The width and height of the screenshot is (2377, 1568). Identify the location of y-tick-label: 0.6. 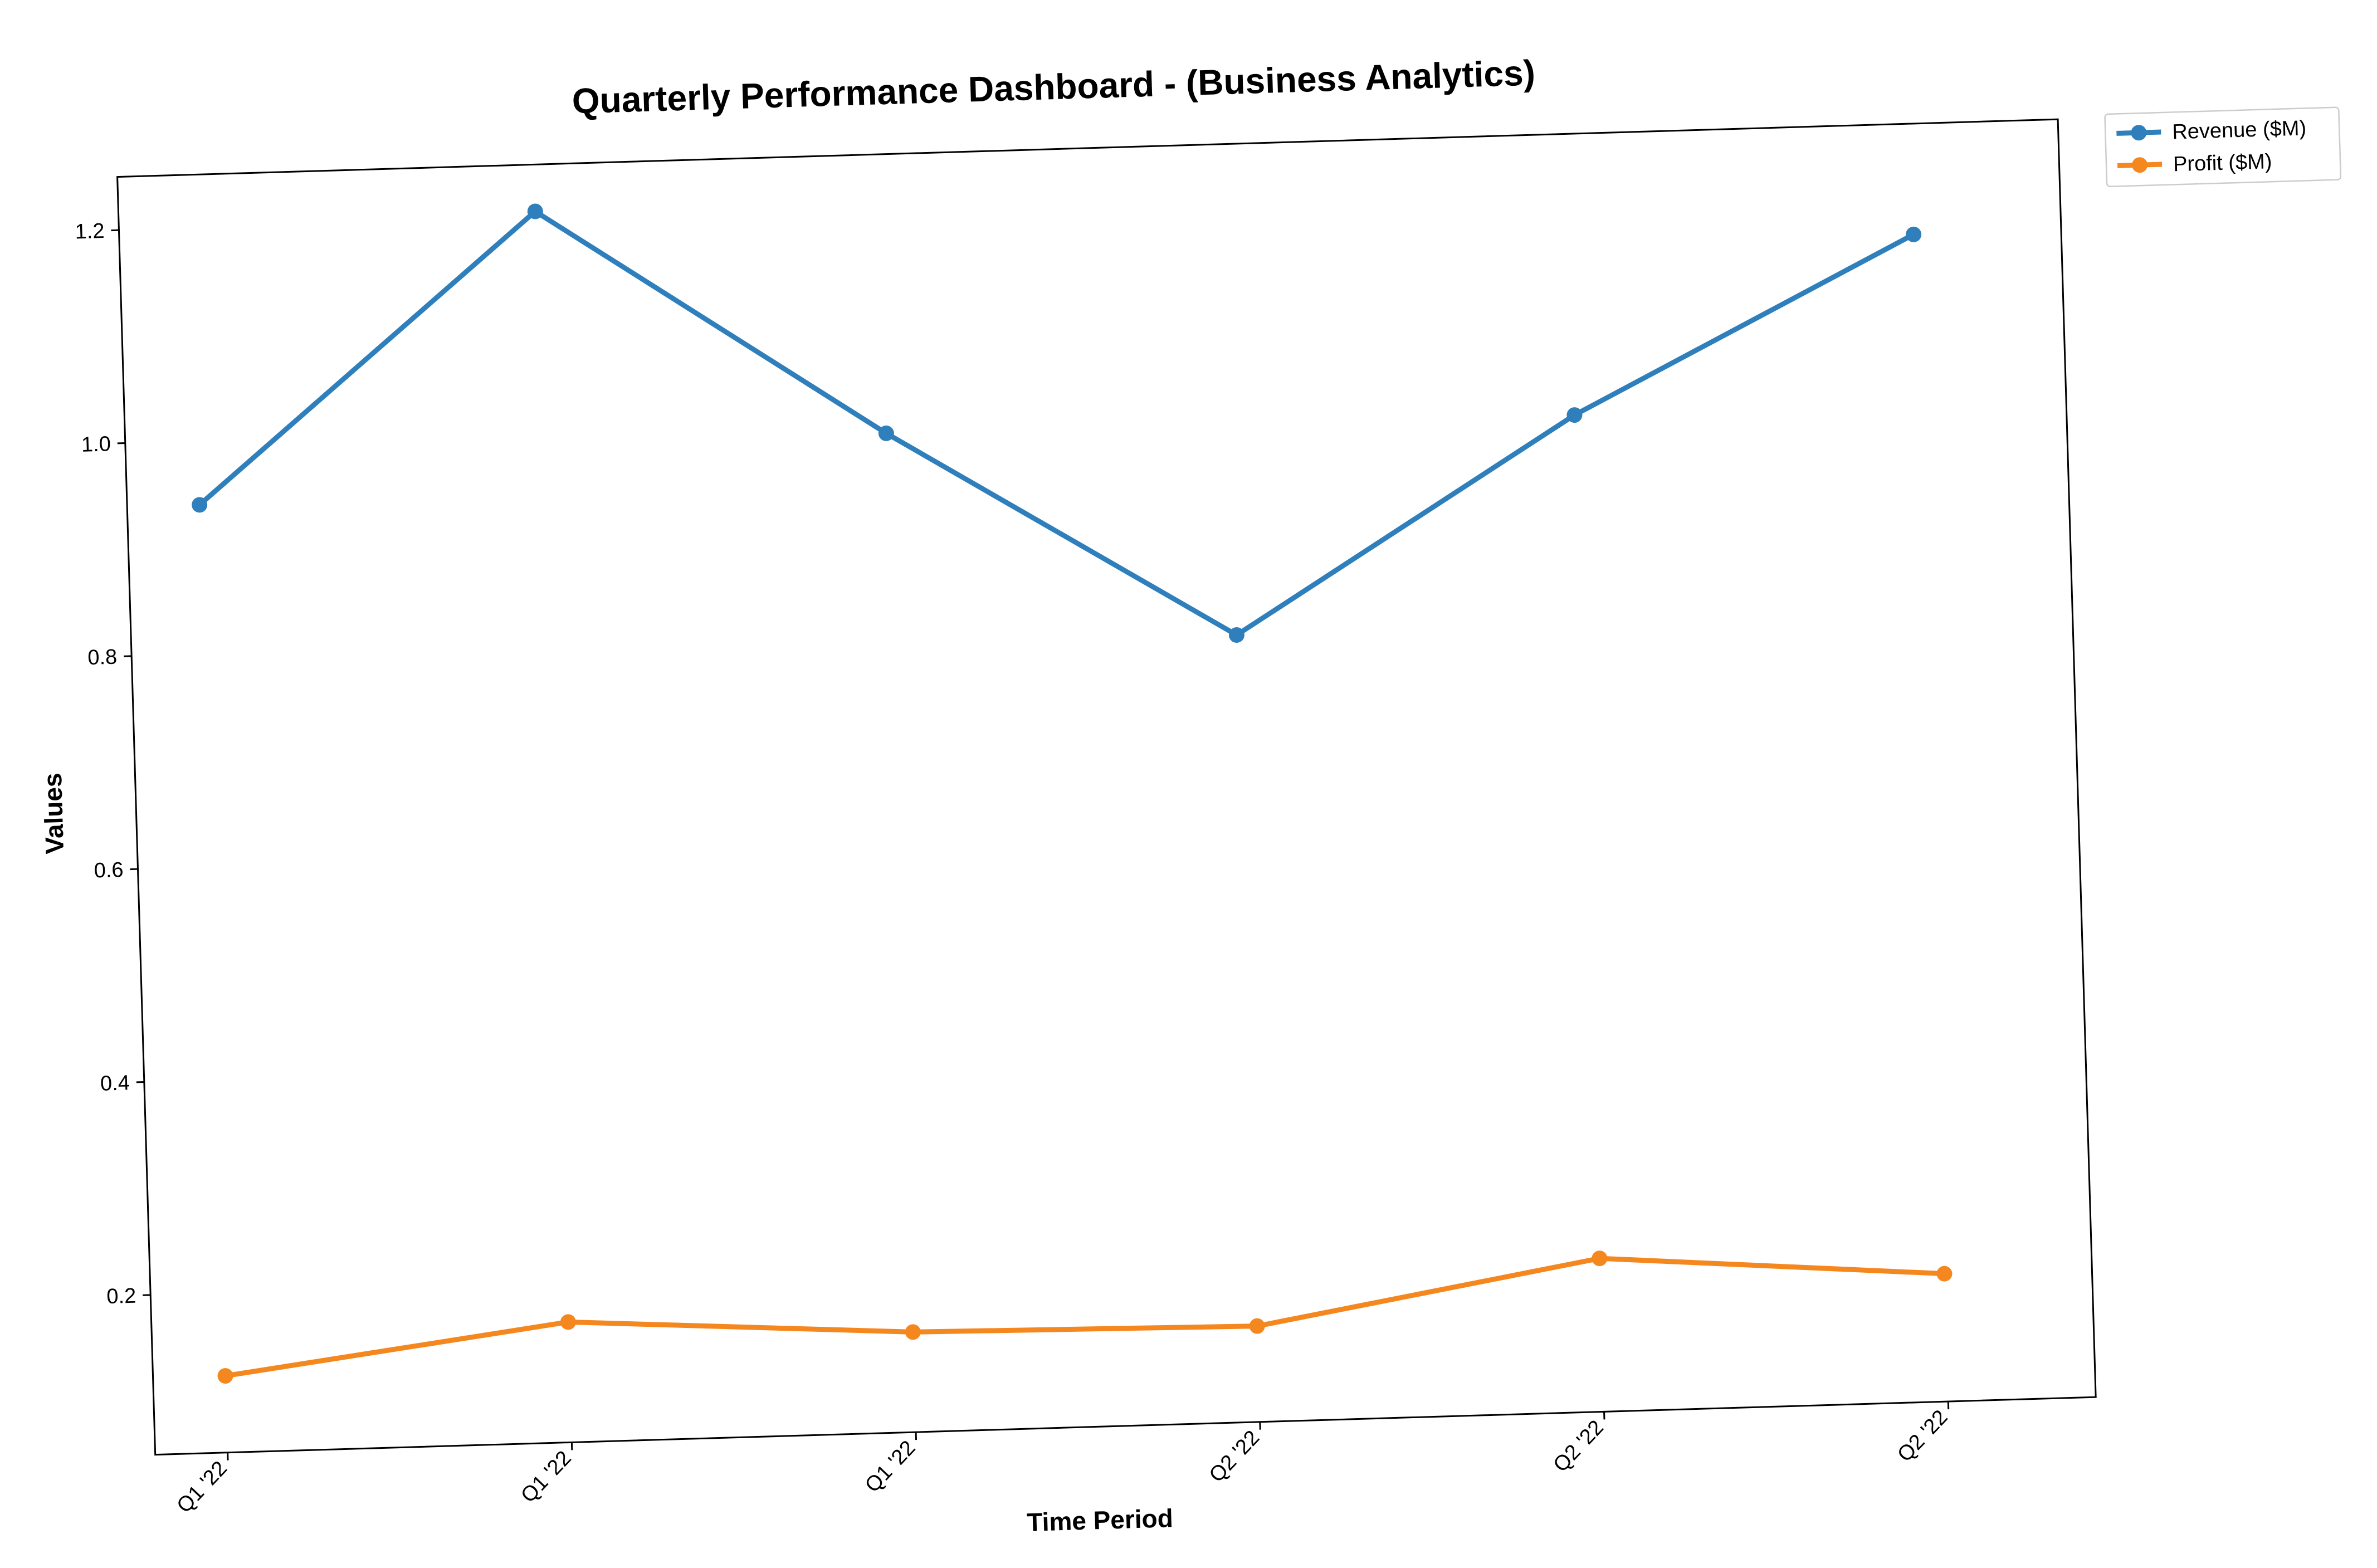
(109, 870).